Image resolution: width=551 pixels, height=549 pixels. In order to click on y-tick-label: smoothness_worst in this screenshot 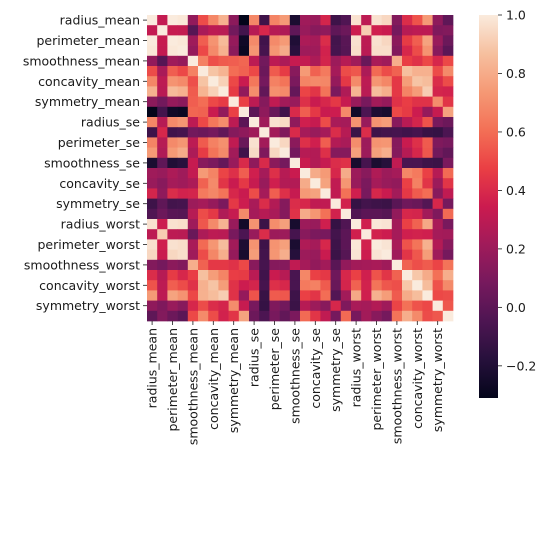, I will do `click(82, 264)`.